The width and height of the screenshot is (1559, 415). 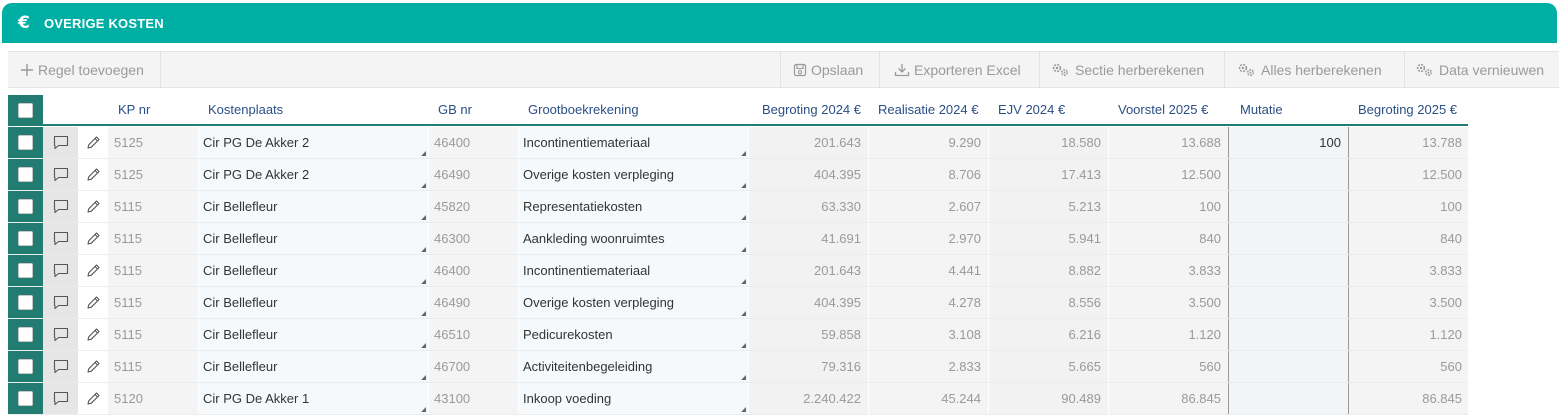 What do you see at coordinates (928, 302) in the screenshot?
I see `realisatie-2024-cell: 4.278` at bounding box center [928, 302].